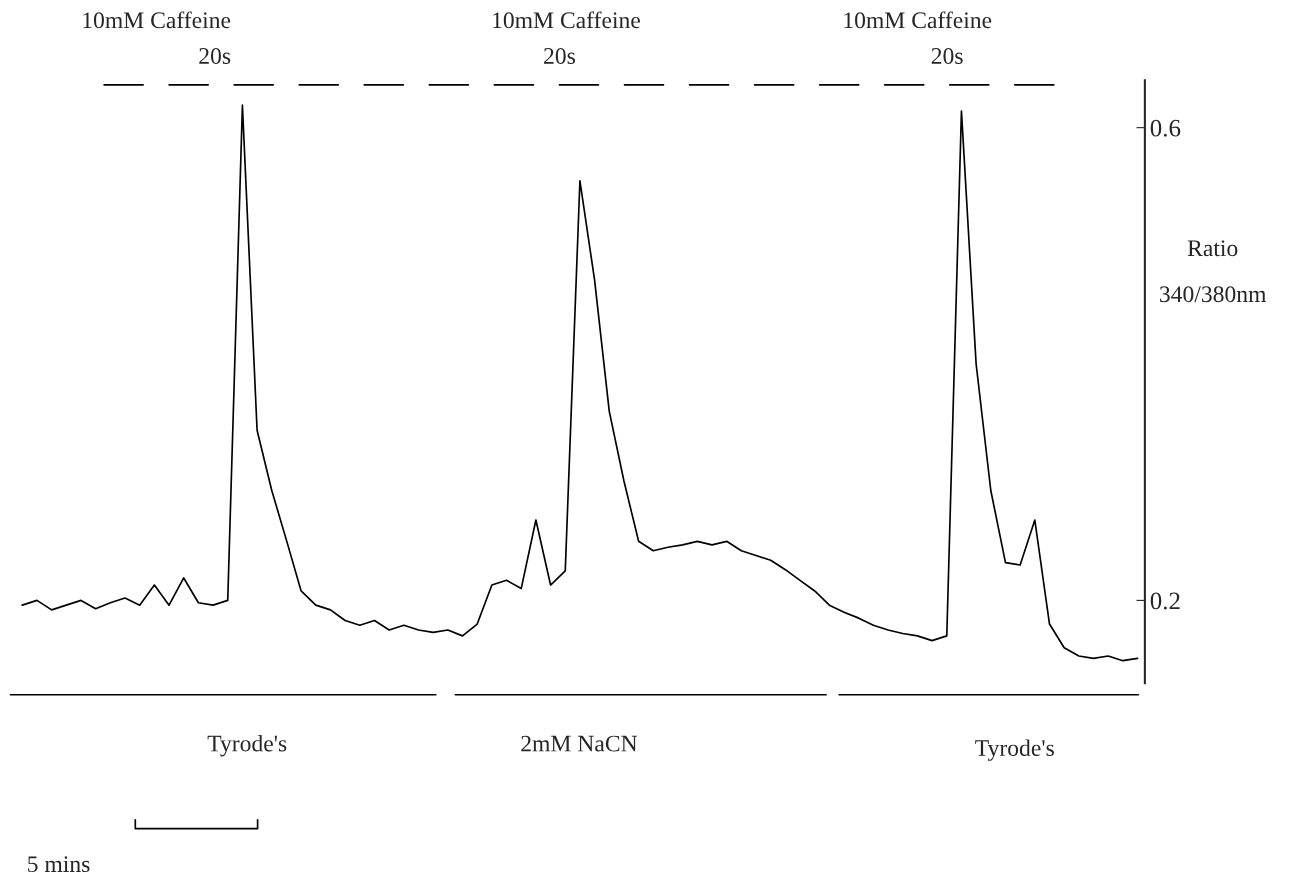 Image resolution: width=1301 pixels, height=893 pixels. Describe the element at coordinates (1213, 271) in the screenshot. I see `text: Ratio 340/380nm` at that location.